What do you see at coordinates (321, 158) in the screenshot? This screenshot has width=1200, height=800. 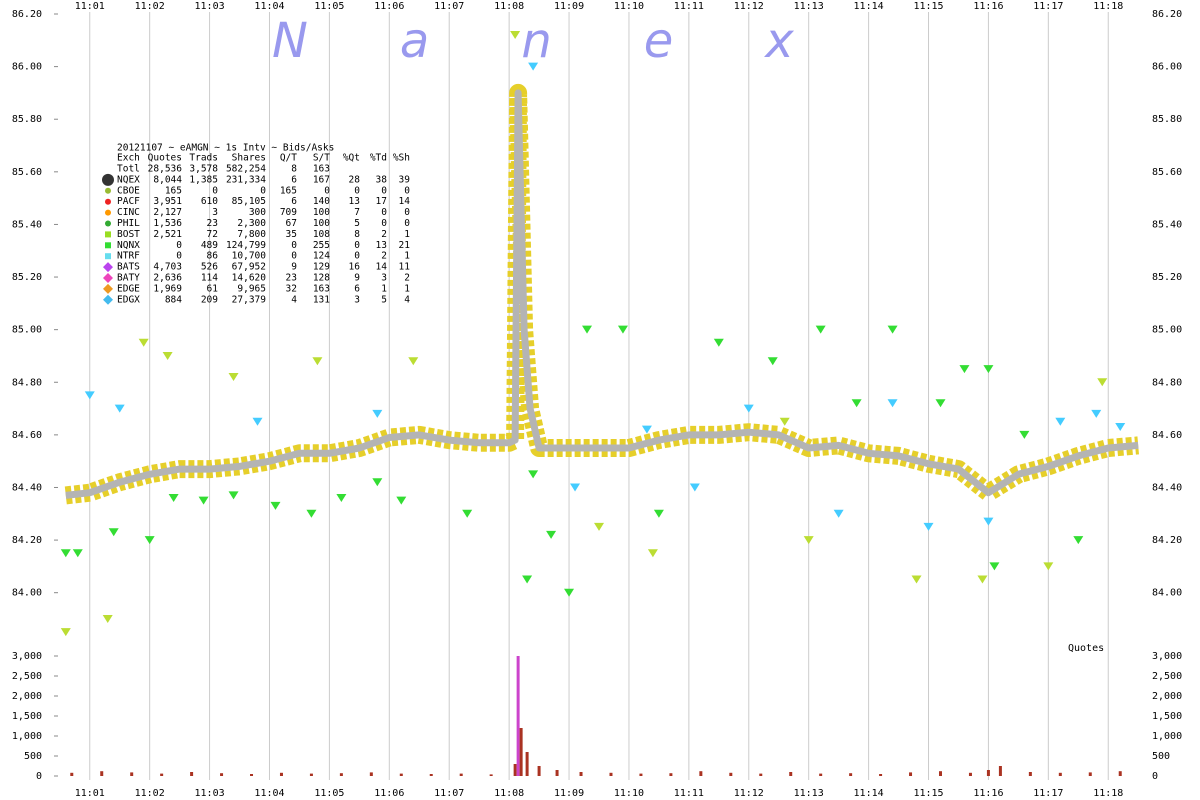 I see `table-column-header: S/T` at bounding box center [321, 158].